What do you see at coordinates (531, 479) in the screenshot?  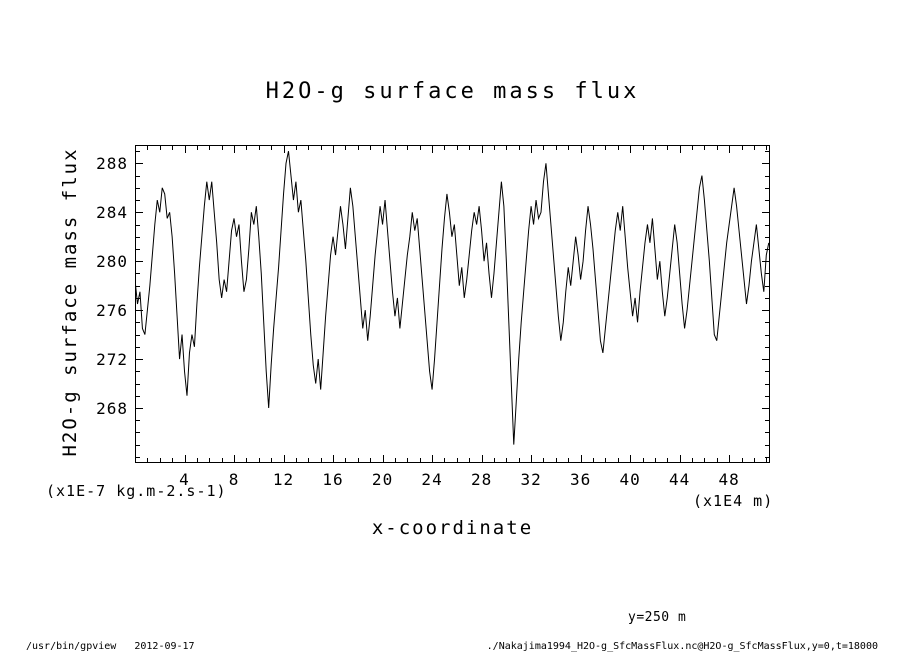 I see `x-tick-label: 32` at bounding box center [531, 479].